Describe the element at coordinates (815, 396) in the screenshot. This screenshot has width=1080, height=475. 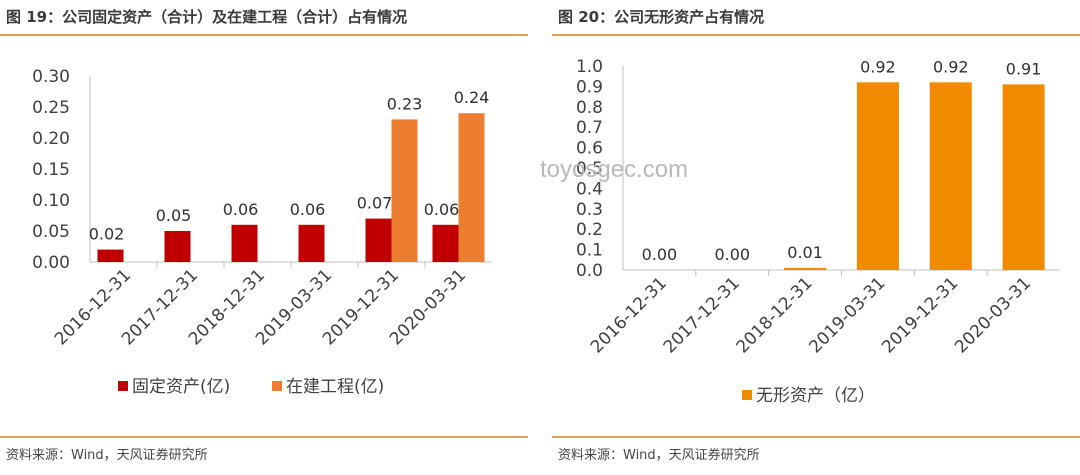
I see `legend-label: 无形资产（亿）` at that location.